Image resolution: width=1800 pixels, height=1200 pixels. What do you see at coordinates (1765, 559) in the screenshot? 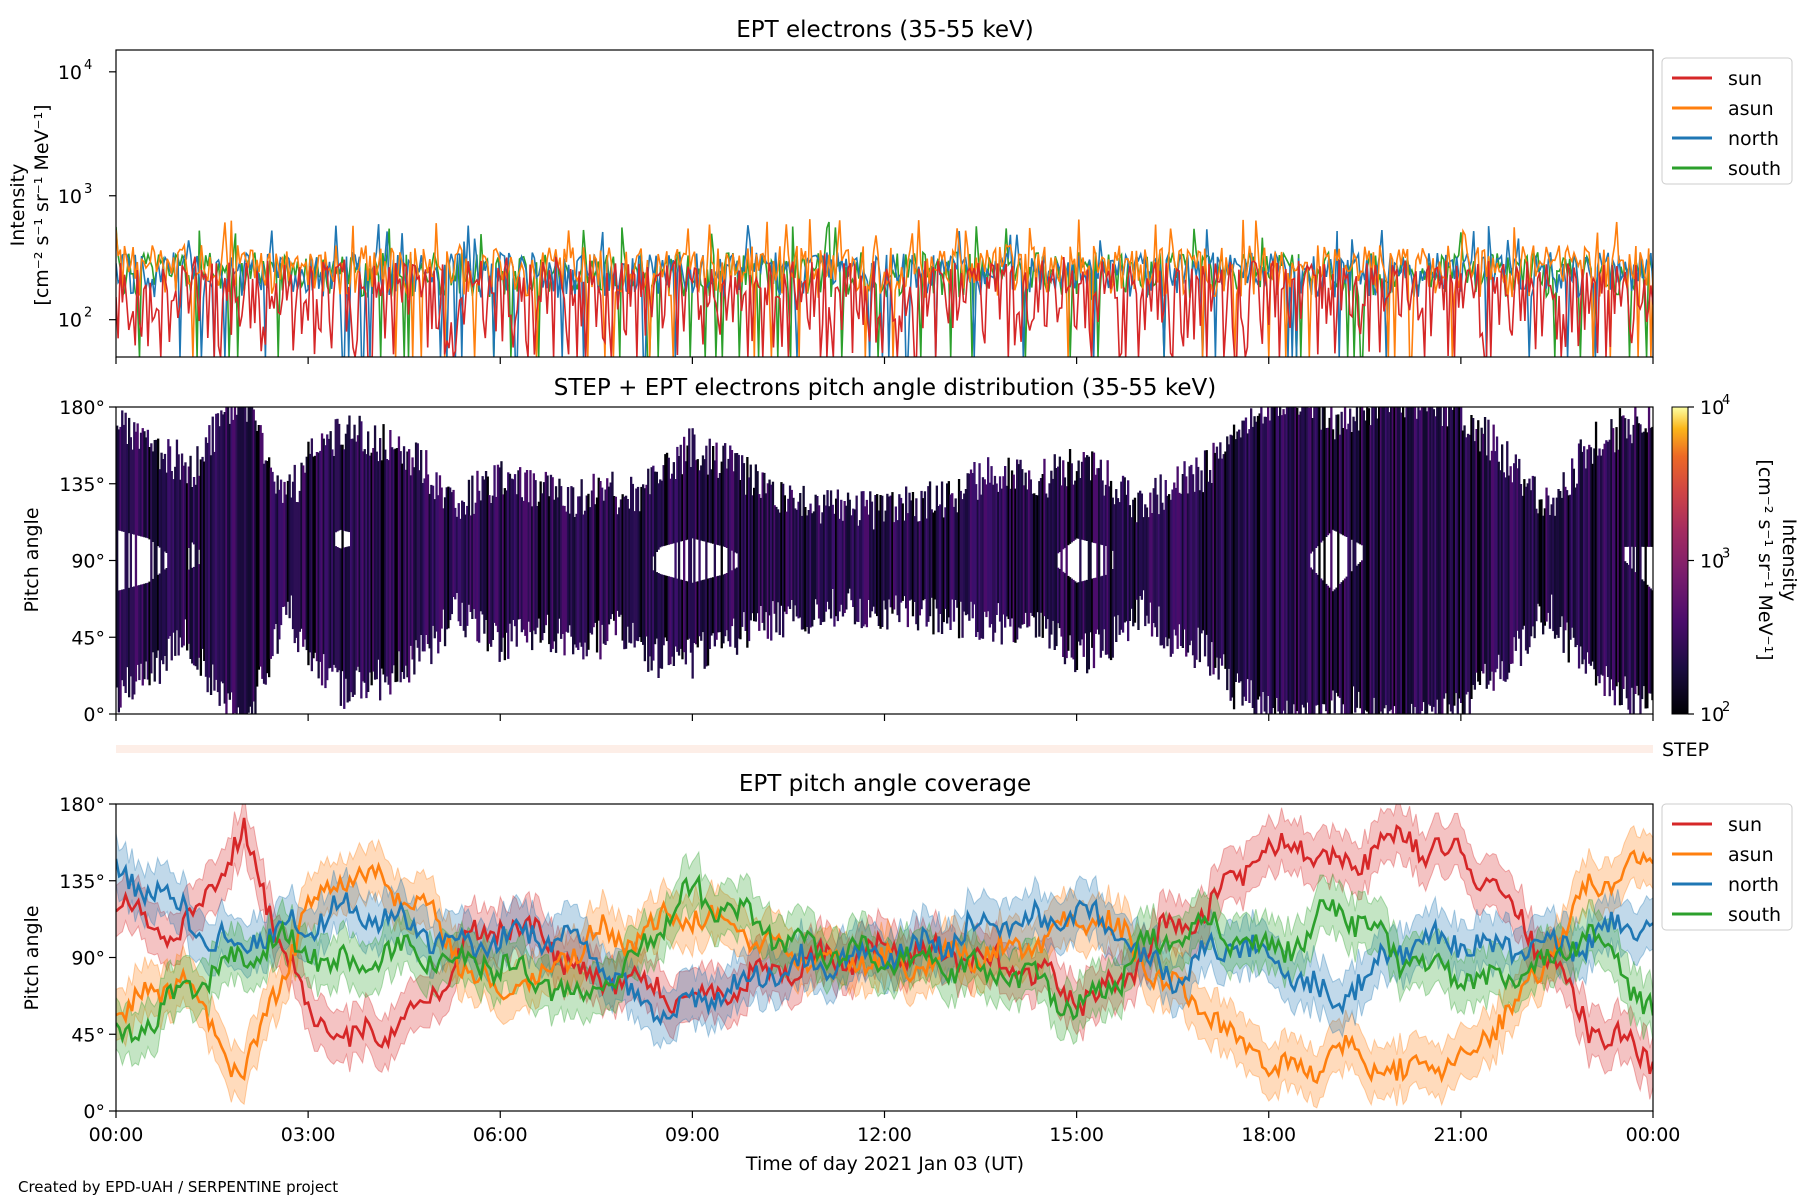
I see `colorbar-units: [cm⁻² s⁻¹ sr⁻¹ MeV⁻¹]` at bounding box center [1765, 559].